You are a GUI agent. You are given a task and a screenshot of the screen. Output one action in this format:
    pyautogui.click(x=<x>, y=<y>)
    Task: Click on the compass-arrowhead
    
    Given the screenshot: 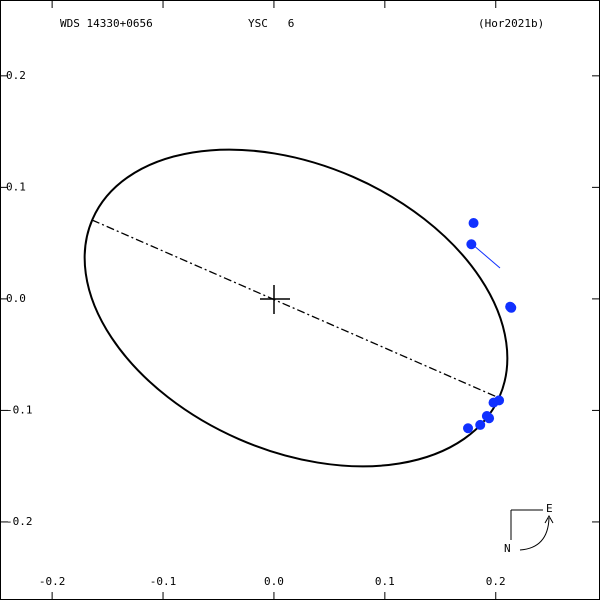 What is the action you would take?
    pyautogui.click(x=549, y=519)
    